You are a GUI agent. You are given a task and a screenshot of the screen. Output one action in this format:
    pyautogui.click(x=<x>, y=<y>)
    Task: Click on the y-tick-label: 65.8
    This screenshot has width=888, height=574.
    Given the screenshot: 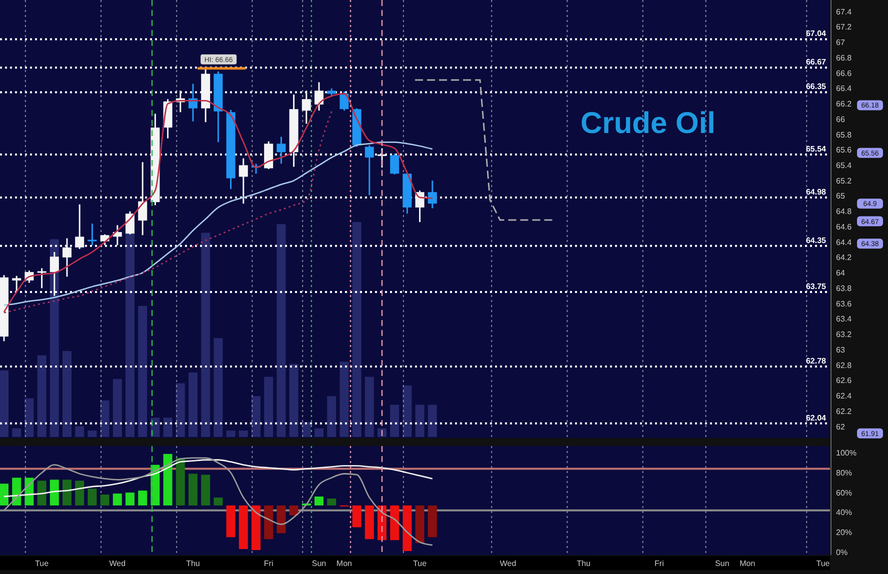 What is the action you would take?
    pyautogui.click(x=844, y=135)
    